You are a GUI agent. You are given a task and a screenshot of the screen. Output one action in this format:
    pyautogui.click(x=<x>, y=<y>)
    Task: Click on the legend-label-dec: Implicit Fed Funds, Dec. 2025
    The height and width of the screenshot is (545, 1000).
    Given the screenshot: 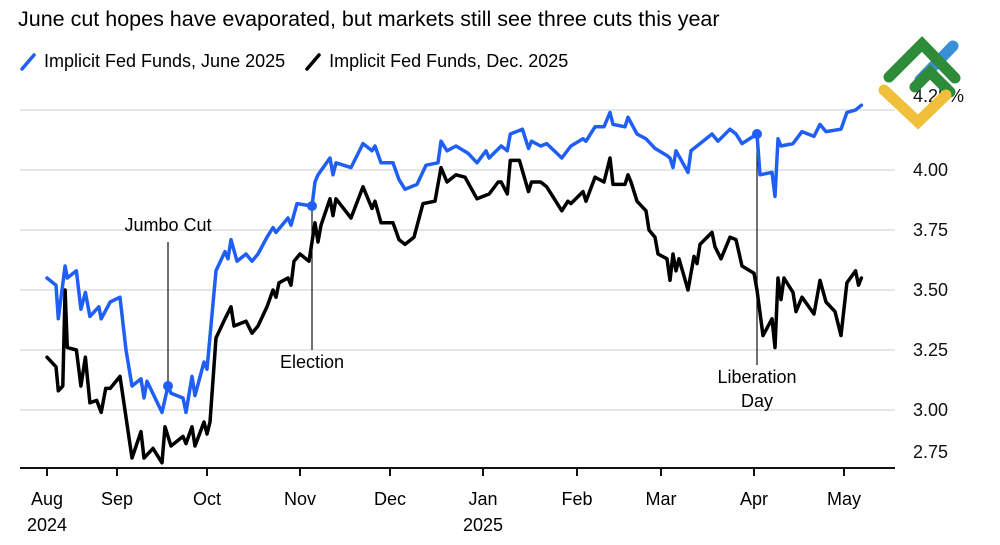 What is the action you would take?
    pyautogui.click(x=449, y=61)
    